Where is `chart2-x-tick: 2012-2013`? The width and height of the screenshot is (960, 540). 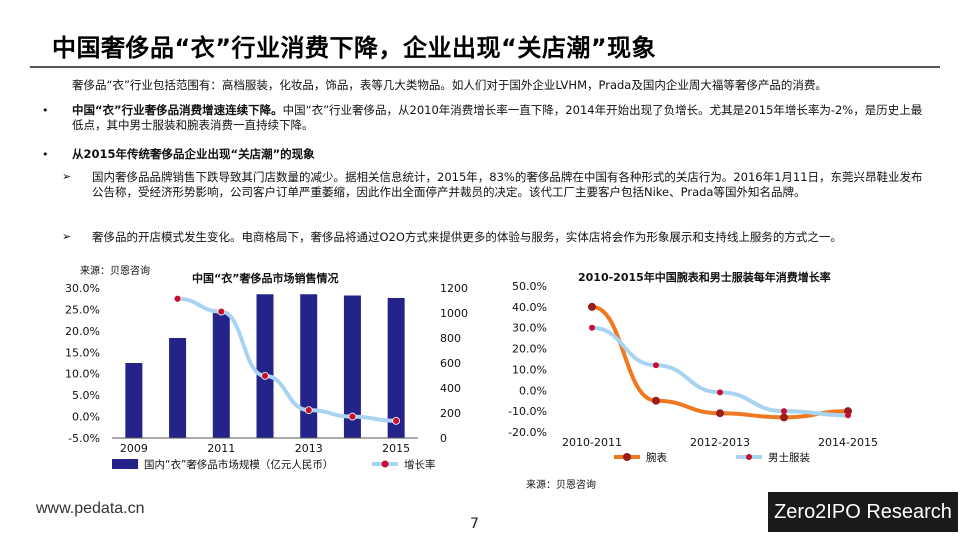 chart2-x-tick: 2012-2013 is located at coordinates (720, 442).